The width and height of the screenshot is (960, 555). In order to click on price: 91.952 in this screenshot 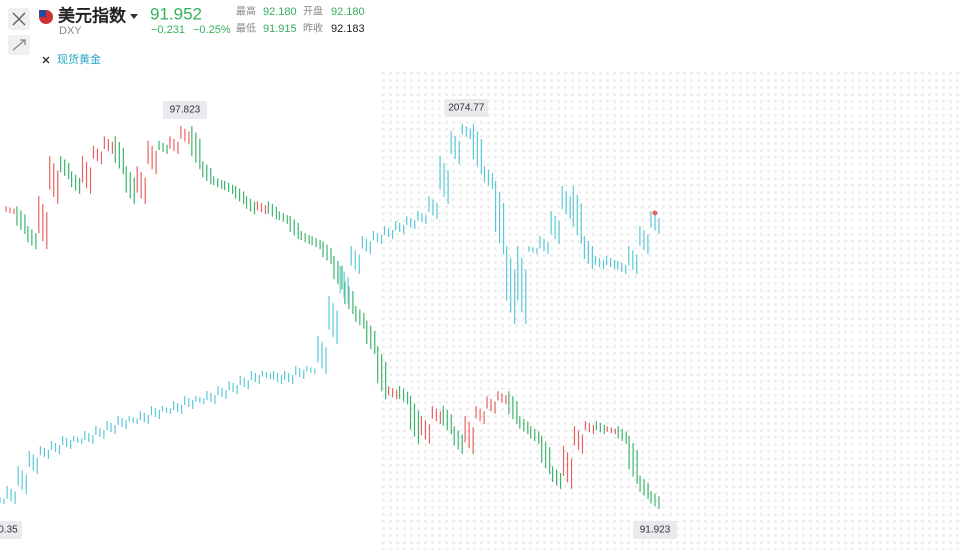, I will do `click(176, 13)`.